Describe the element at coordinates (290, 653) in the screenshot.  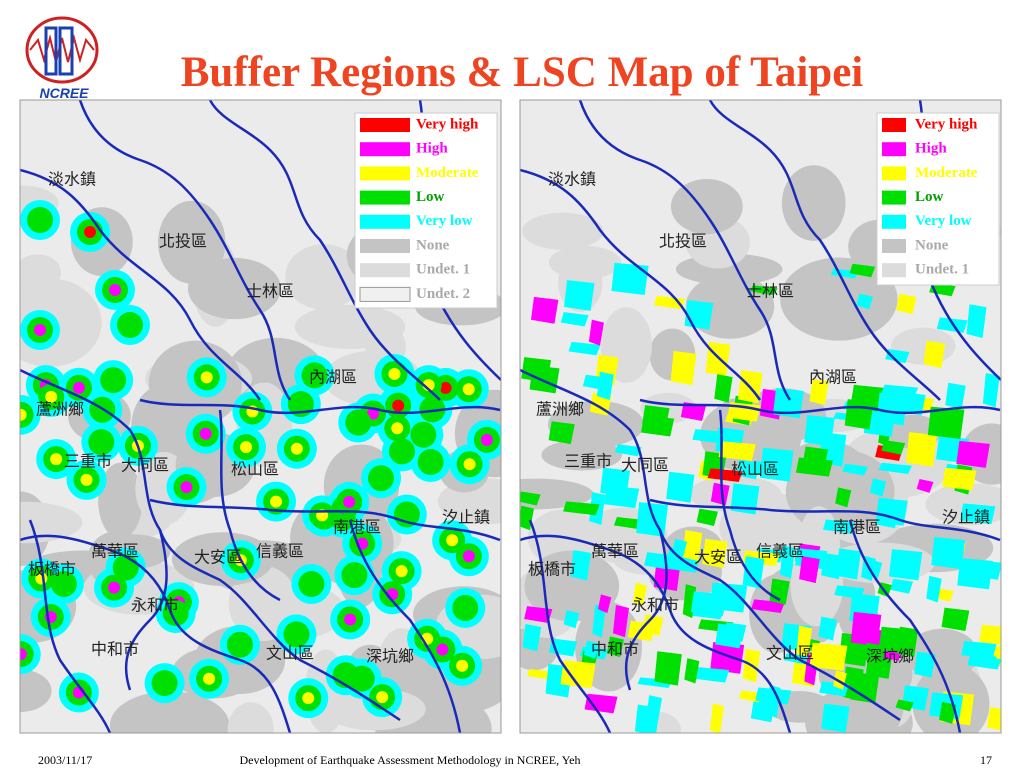
I see `place-label: 文山區` at that location.